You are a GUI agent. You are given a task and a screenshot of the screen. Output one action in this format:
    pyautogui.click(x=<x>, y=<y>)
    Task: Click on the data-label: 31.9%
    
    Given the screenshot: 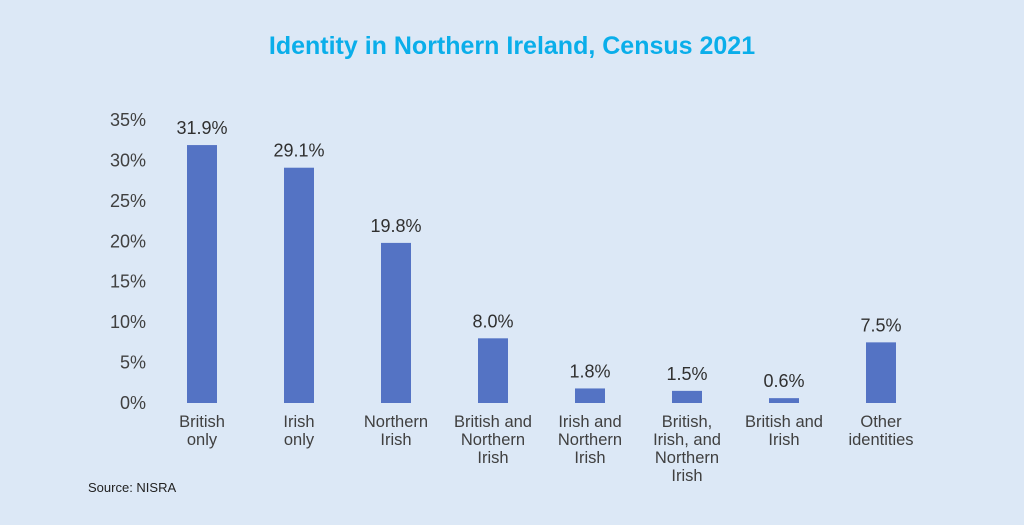 What is the action you would take?
    pyautogui.click(x=201, y=128)
    